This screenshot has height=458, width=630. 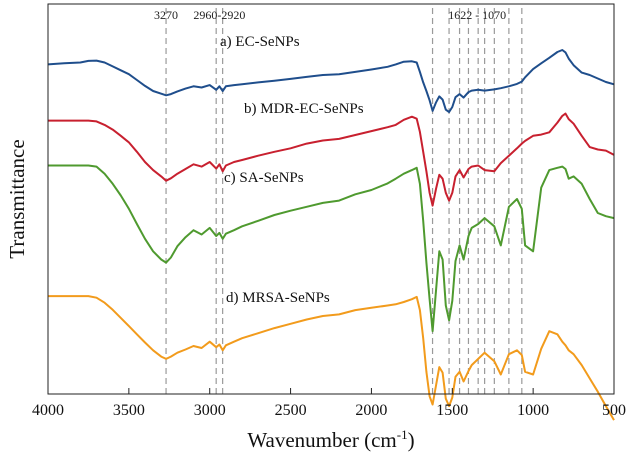 What do you see at coordinates (371, 410) in the screenshot?
I see `x-tick-label: 2000` at bounding box center [371, 410].